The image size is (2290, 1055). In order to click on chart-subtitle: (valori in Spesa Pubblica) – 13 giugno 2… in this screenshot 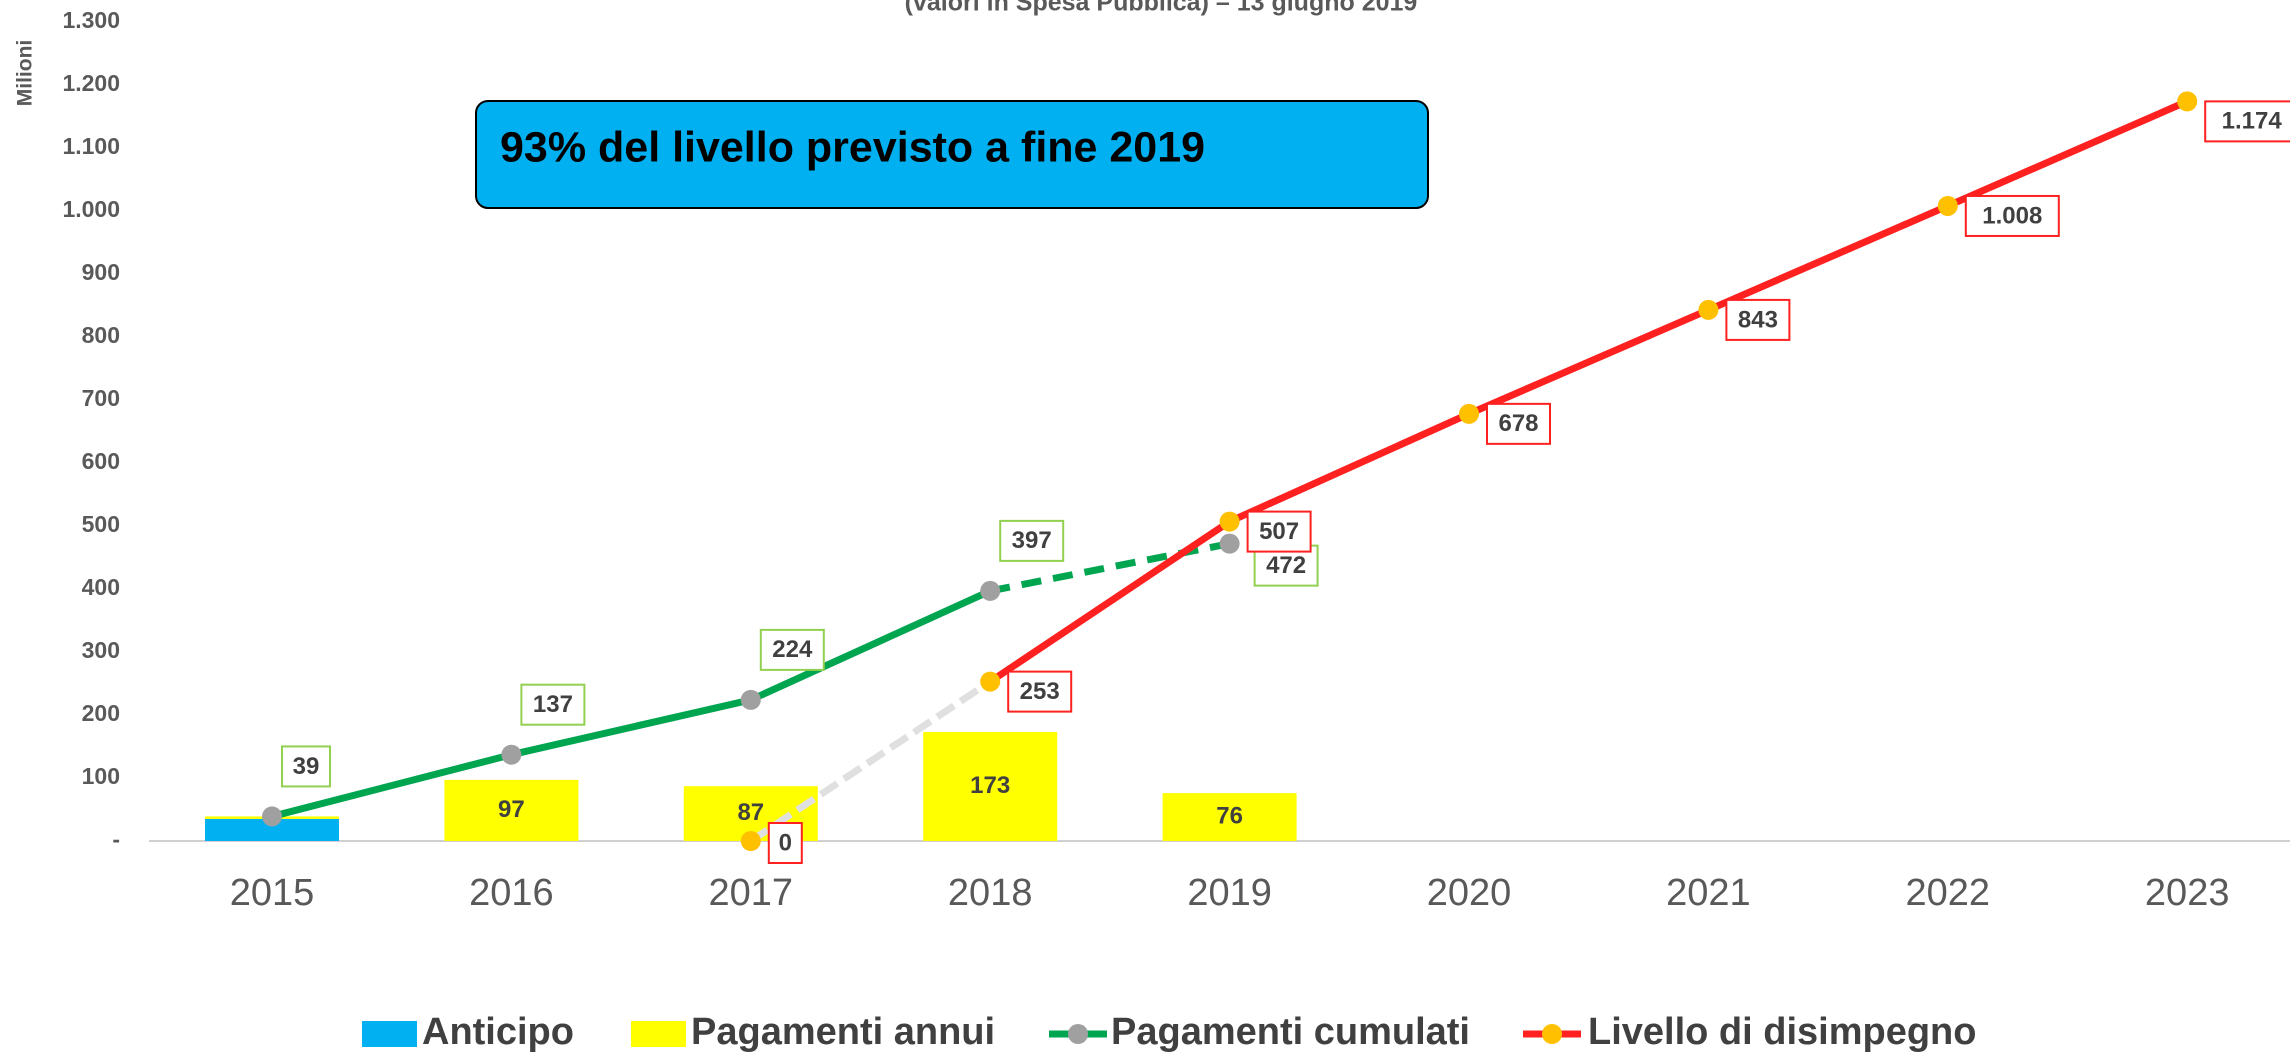, I will do `click(1161, 8)`.